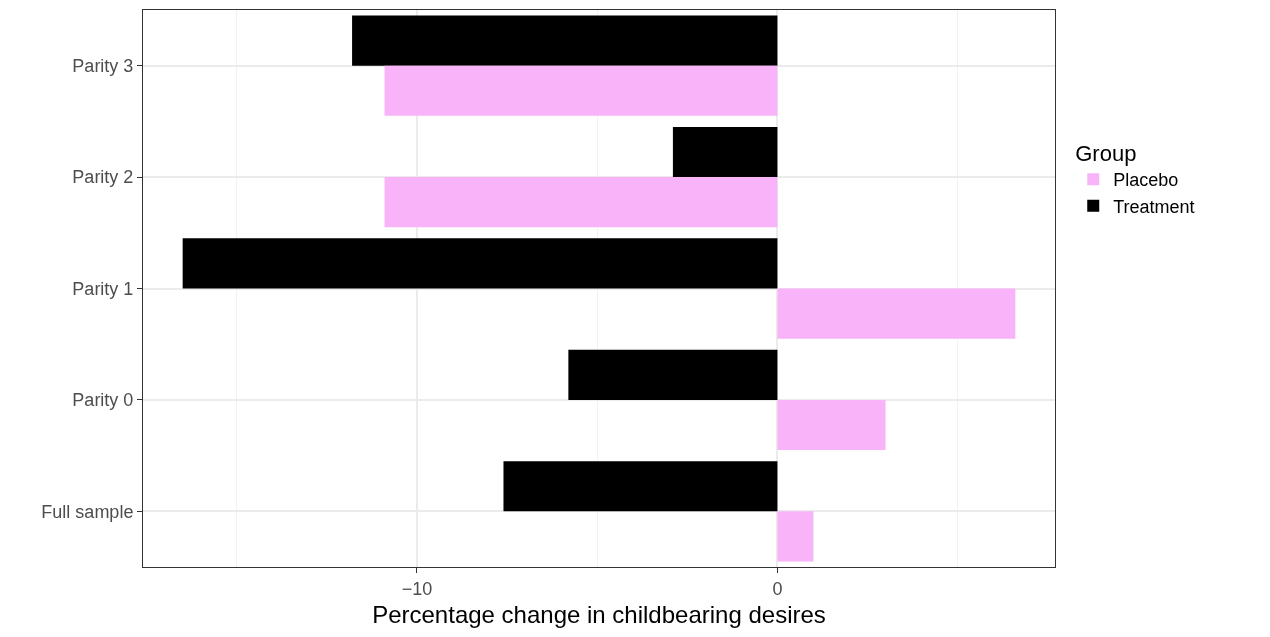 This screenshot has height=637, width=1270. Describe the element at coordinates (777, 588) in the screenshot. I see `x-tick-label: 0` at that location.